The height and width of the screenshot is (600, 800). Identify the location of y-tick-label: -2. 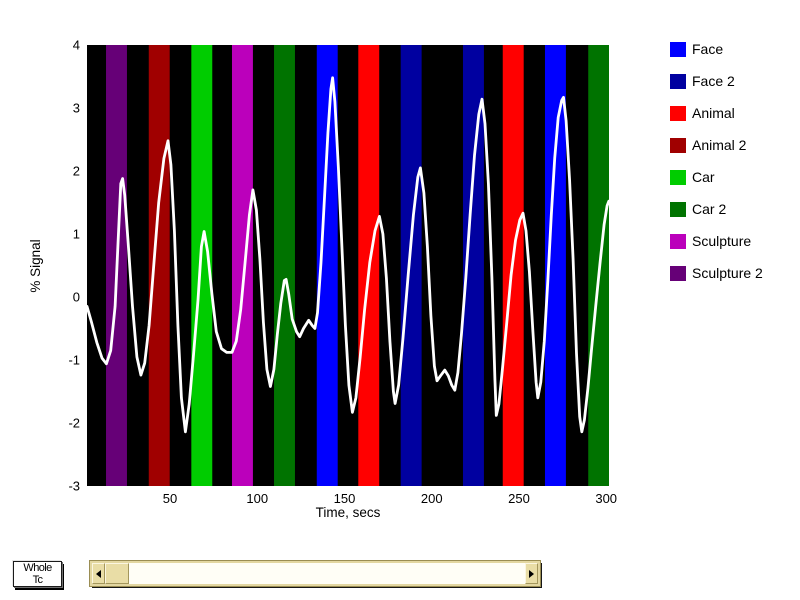
(74, 423).